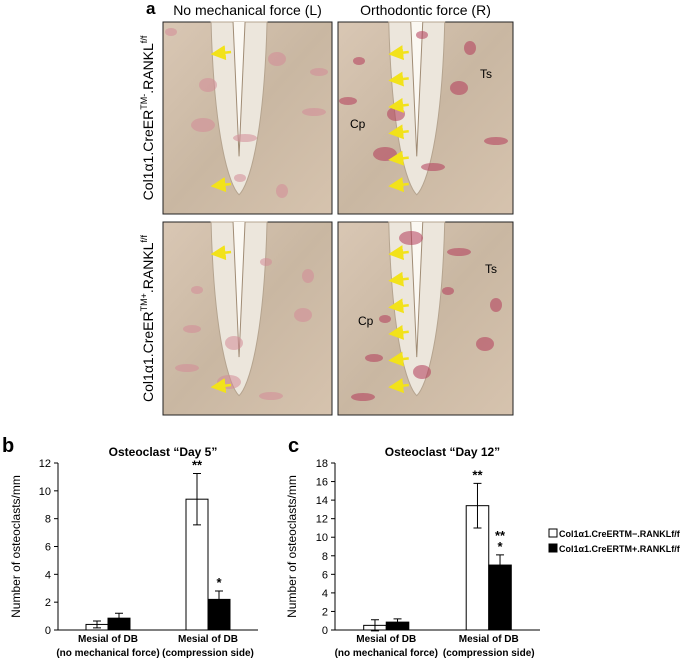 This screenshot has width=685, height=666. I want to click on chart-title: Osteoclast “Day 5”, so click(163, 452).